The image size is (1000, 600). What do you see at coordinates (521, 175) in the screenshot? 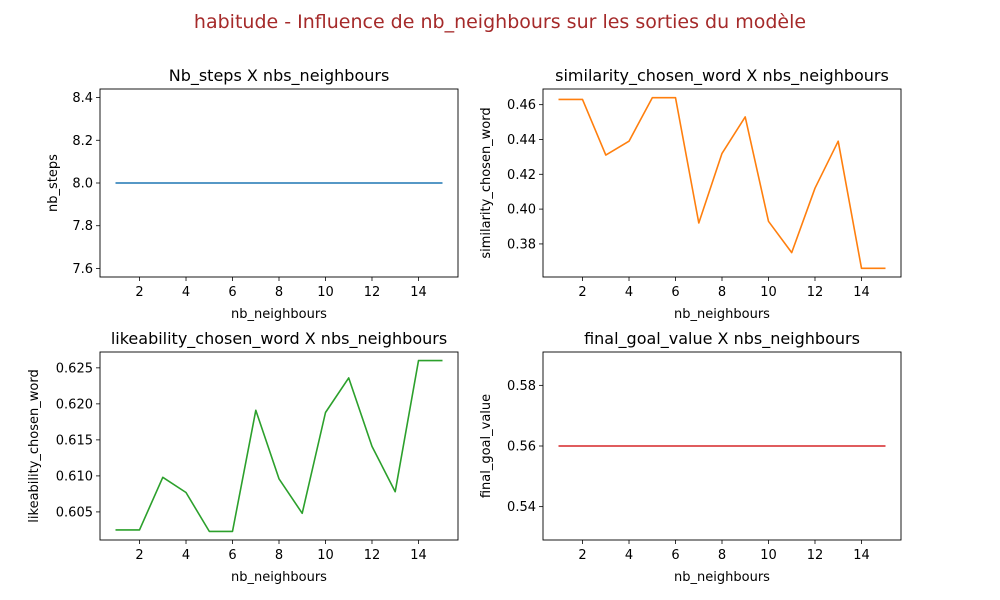
I see `y-tick-label: 0.42` at bounding box center [521, 175].